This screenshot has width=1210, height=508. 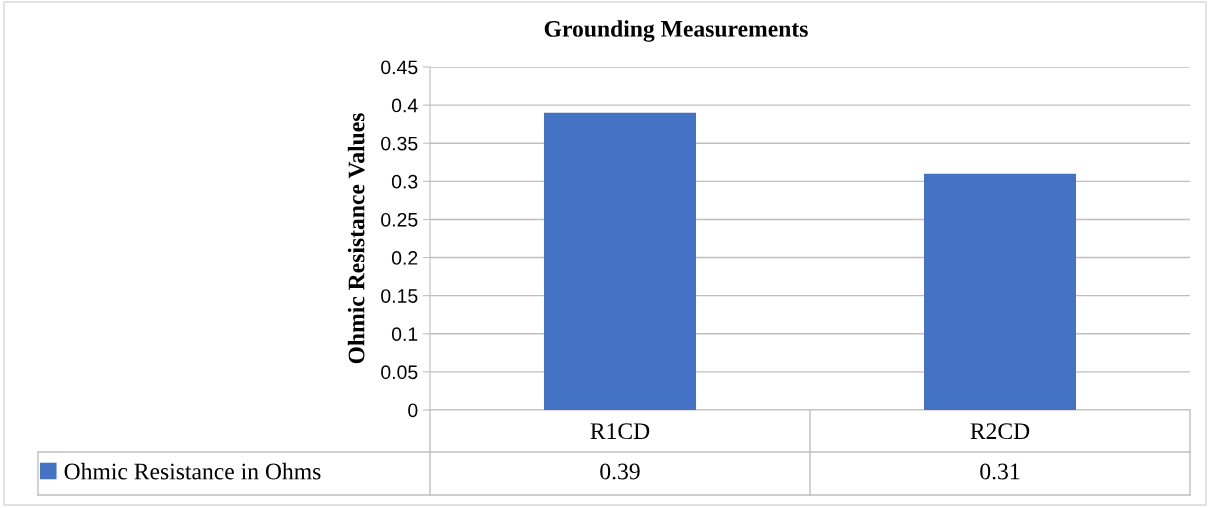 What do you see at coordinates (404, 334) in the screenshot?
I see `y-tick-label: 0.1` at bounding box center [404, 334].